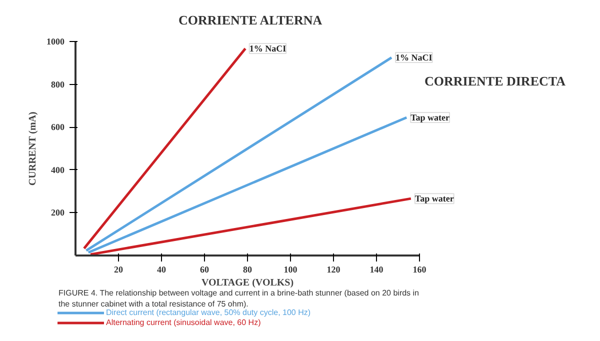 The image size is (600, 341). Describe the element at coordinates (58, 169) in the screenshot. I see `y-tick-label: 400` at that location.